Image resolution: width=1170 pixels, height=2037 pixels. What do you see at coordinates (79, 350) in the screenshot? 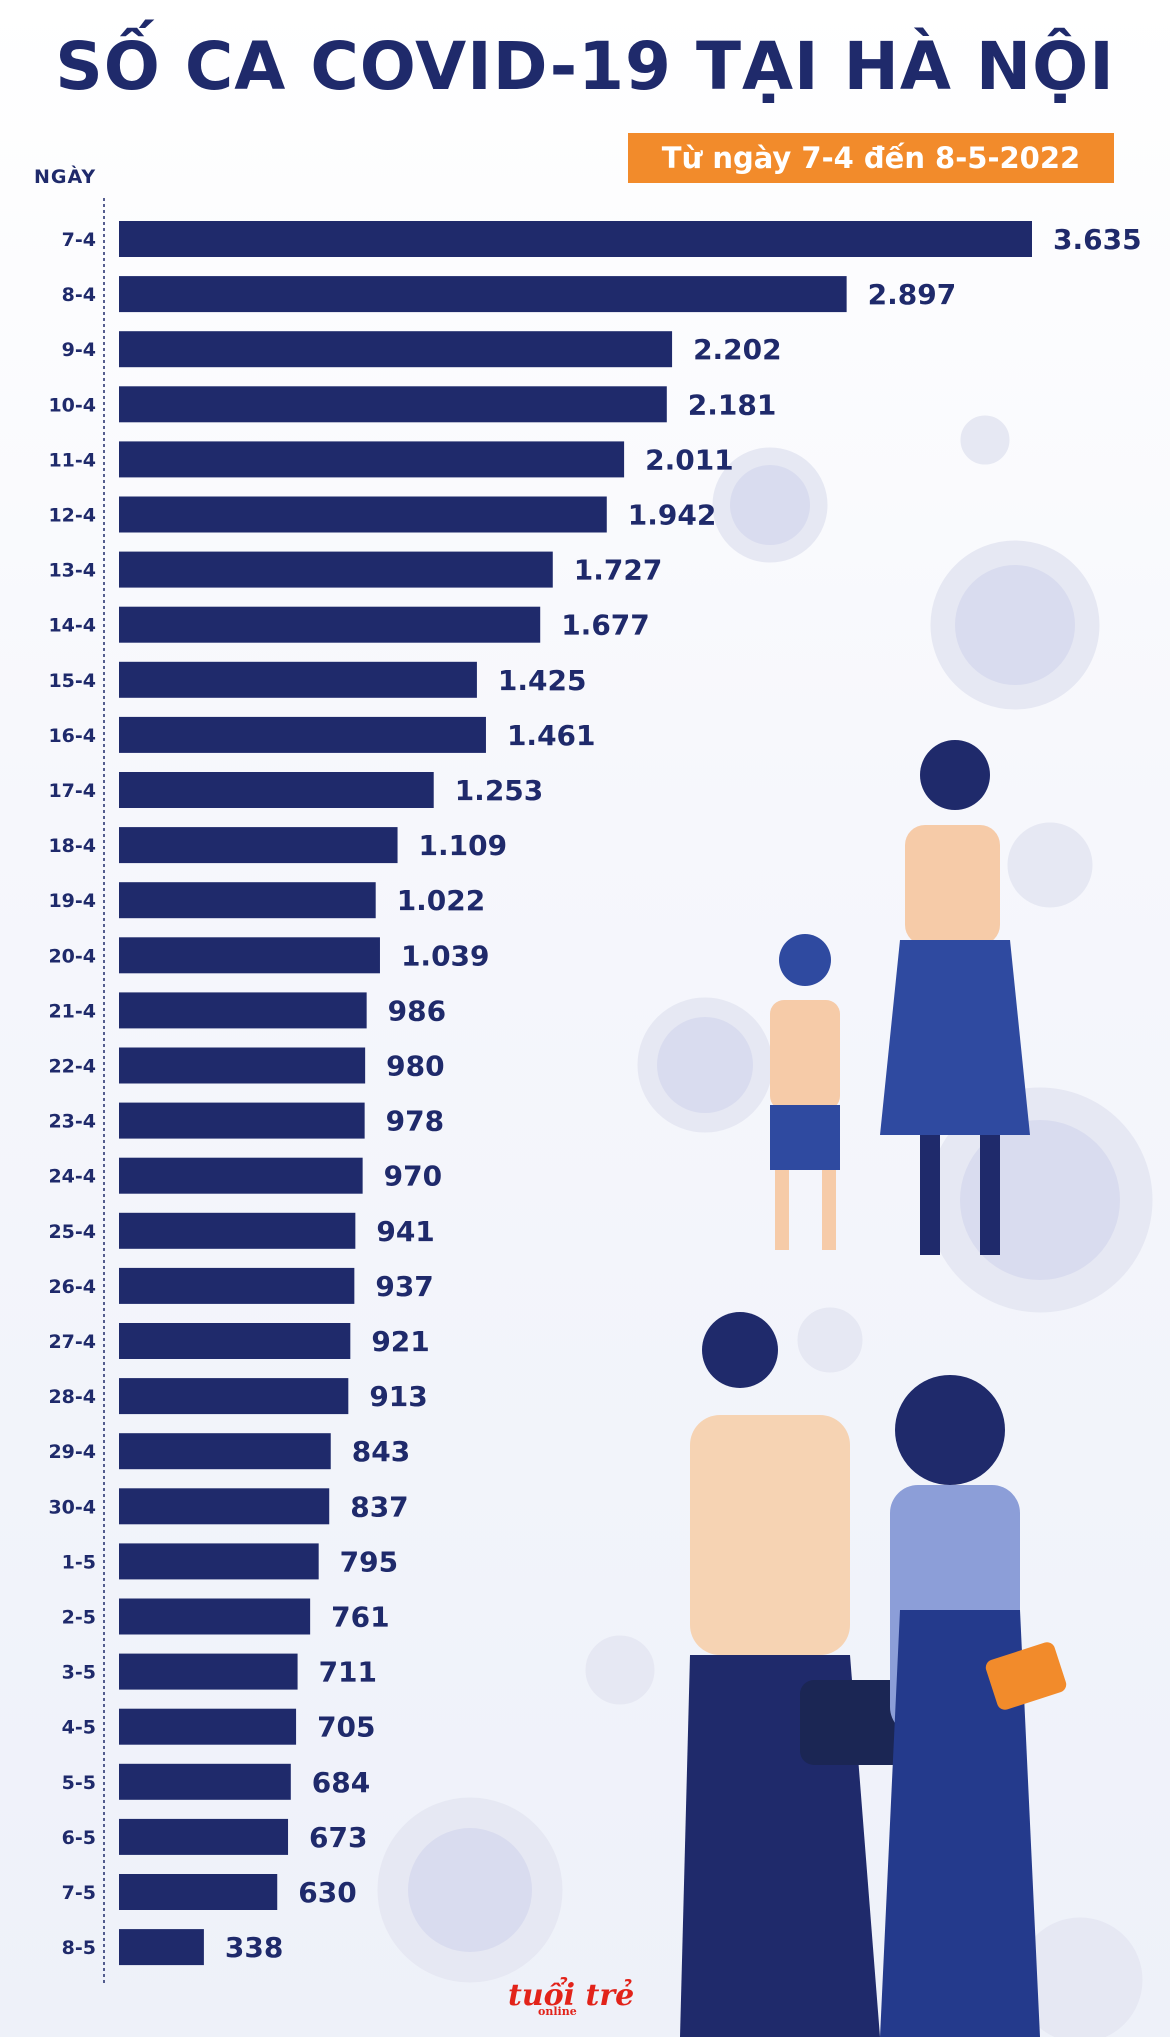
I see `category-label: 9-4` at bounding box center [79, 350].